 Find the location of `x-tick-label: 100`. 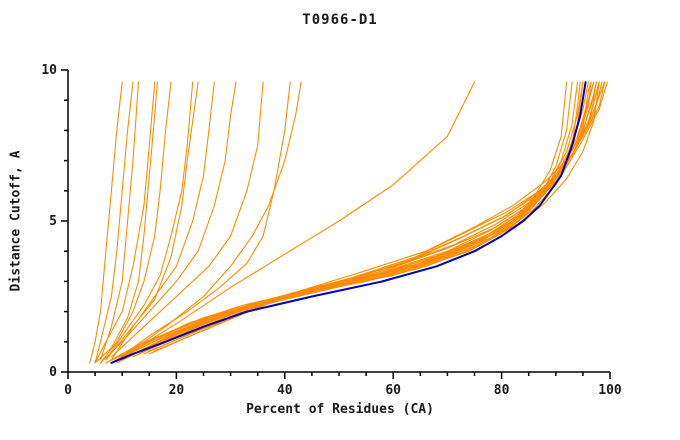

x-tick-label: 100 is located at coordinates (610, 390).